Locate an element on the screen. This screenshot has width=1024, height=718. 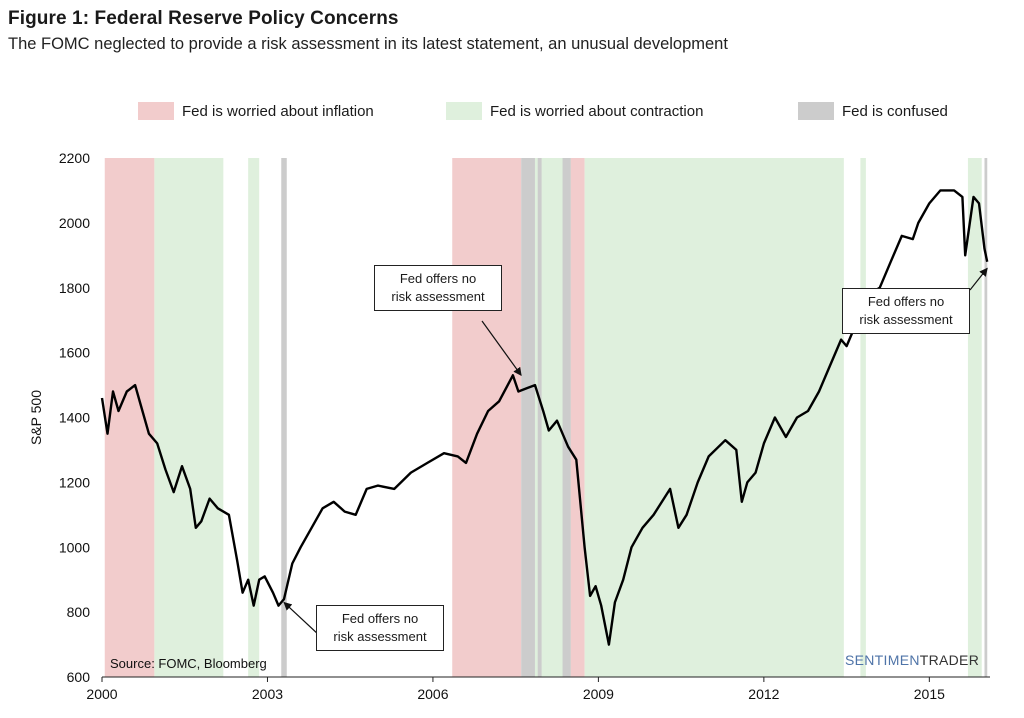
annotation-box-2007: Fed offers no risk assessment is located at coordinates (438, 288).